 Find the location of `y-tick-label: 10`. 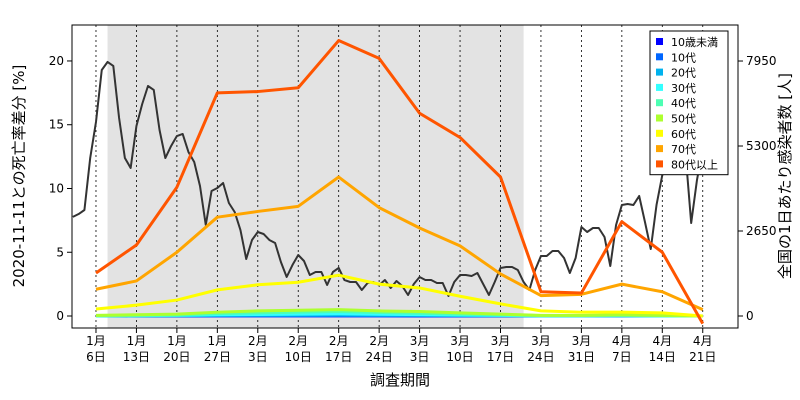

y-tick-label: 10 is located at coordinates (56, 188).